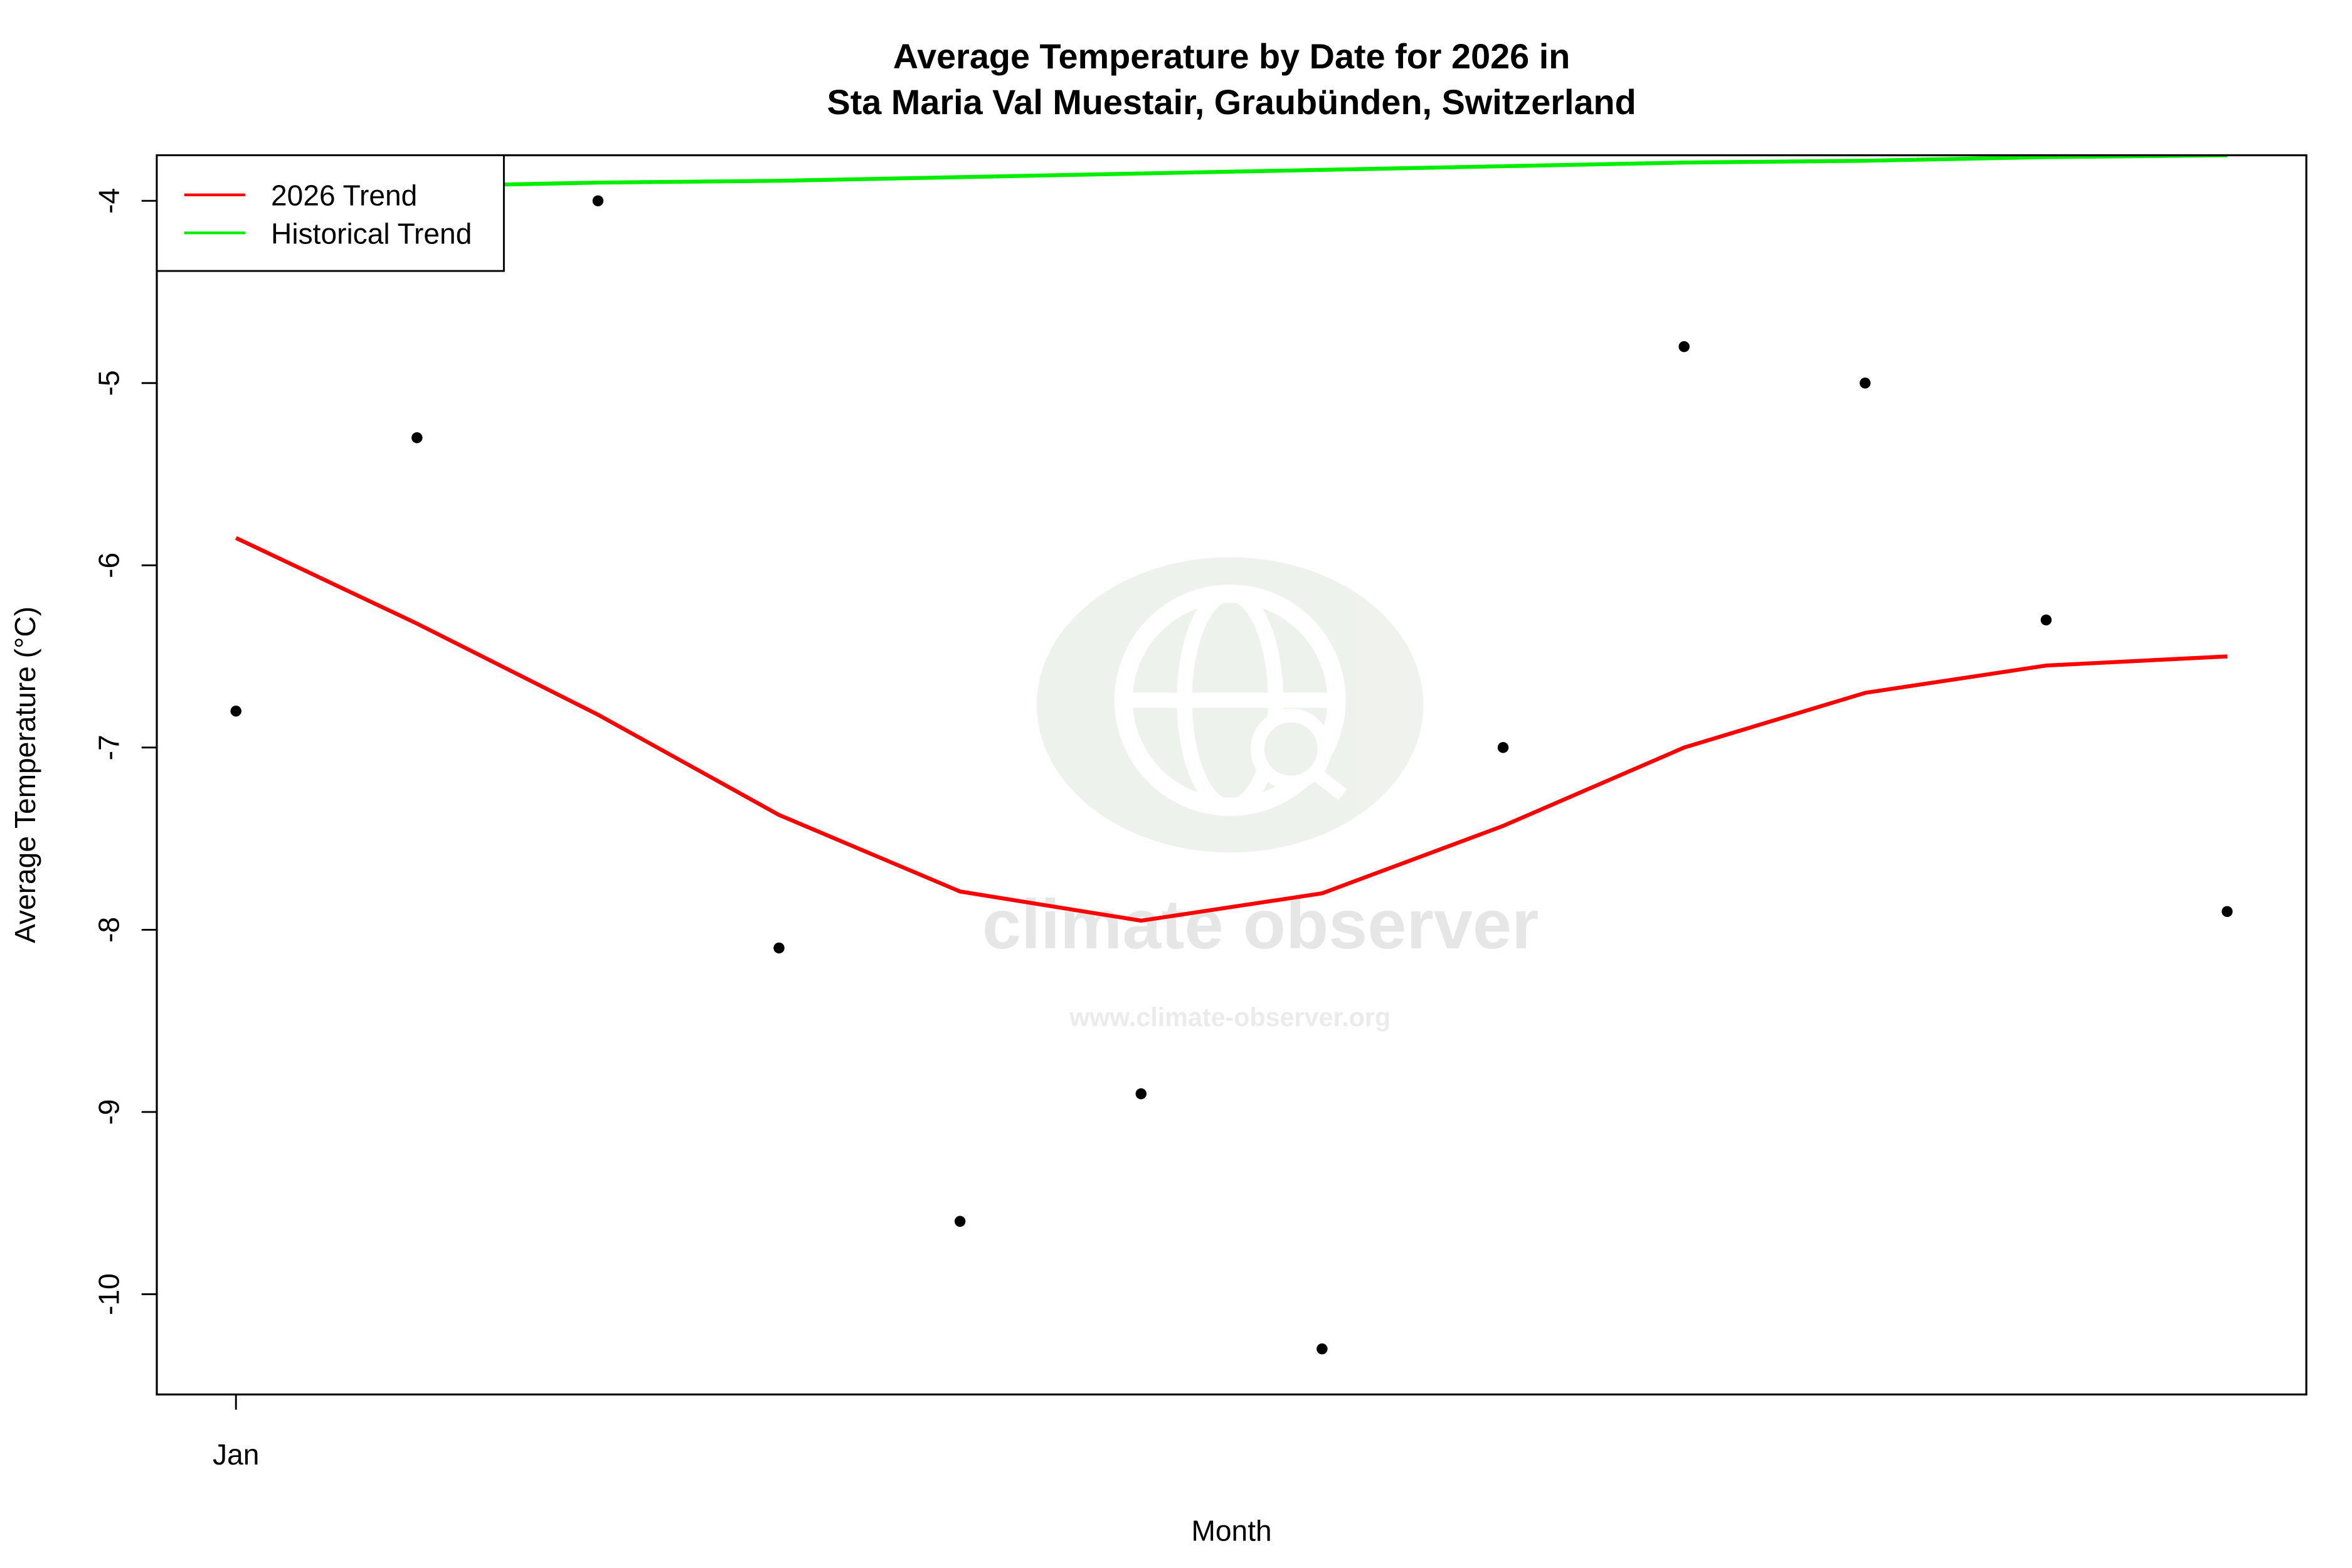 Image resolution: width=2352 pixels, height=1568 pixels. What do you see at coordinates (108, 747) in the screenshot?
I see `y-tick-label: -7` at bounding box center [108, 747].